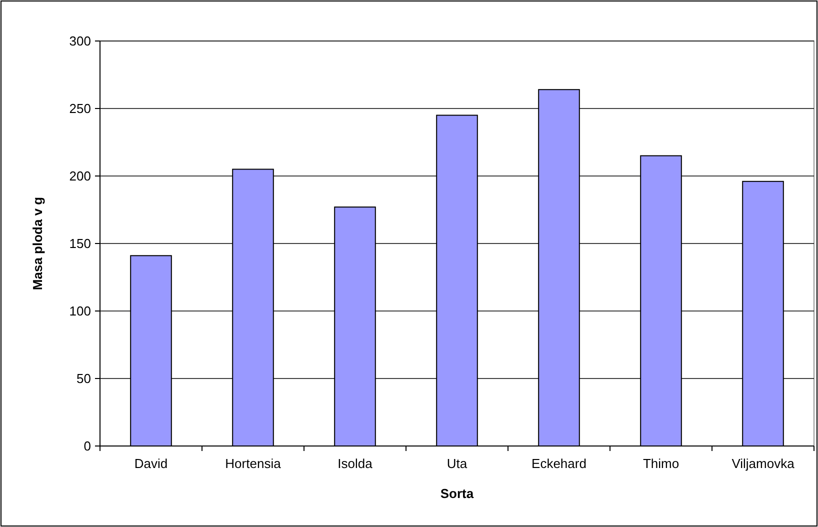  I want to click on x-tick-label: Uta, so click(457, 463).